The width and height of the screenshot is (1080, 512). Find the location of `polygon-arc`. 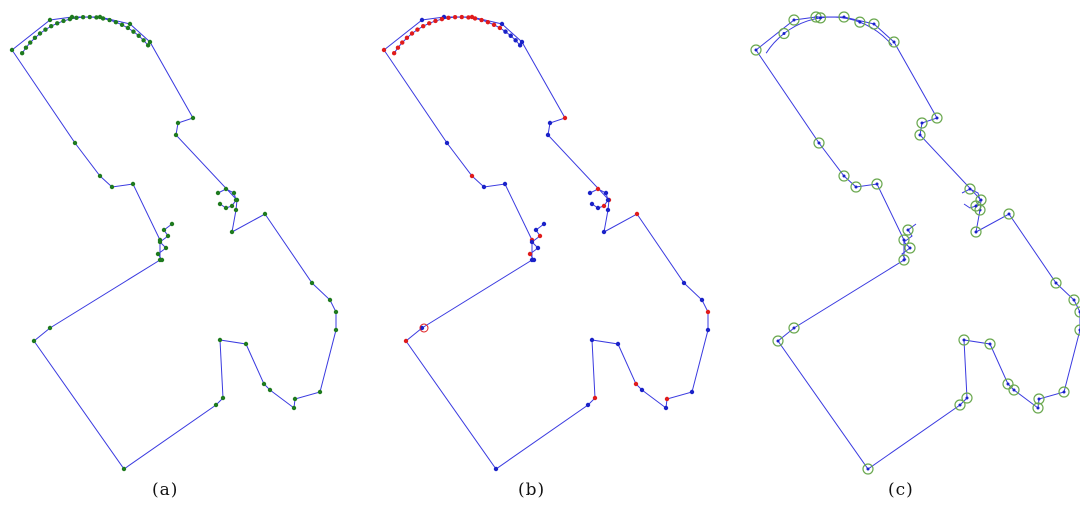

polygon-arc is located at coordinates (829, 35).